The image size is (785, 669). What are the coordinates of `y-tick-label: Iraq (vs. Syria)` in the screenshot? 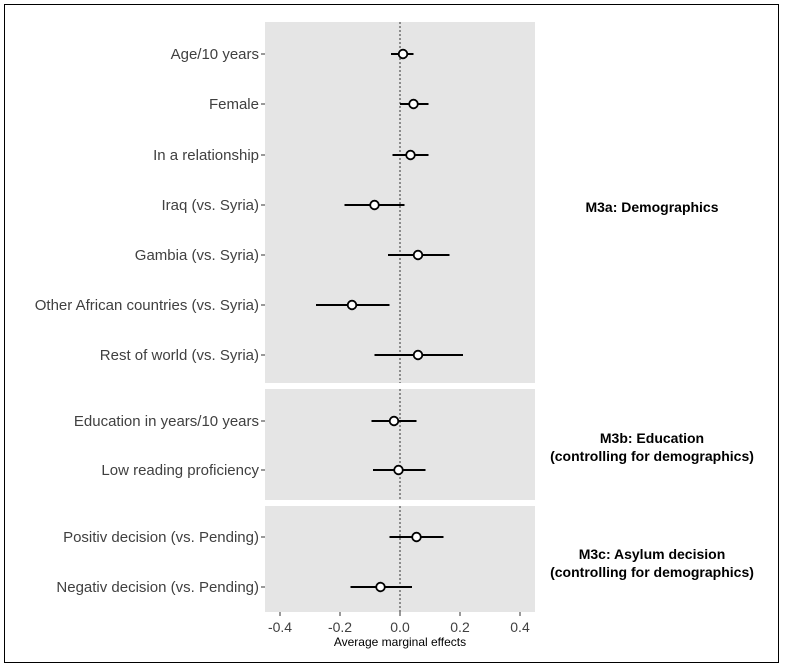 It's located at (210, 205).